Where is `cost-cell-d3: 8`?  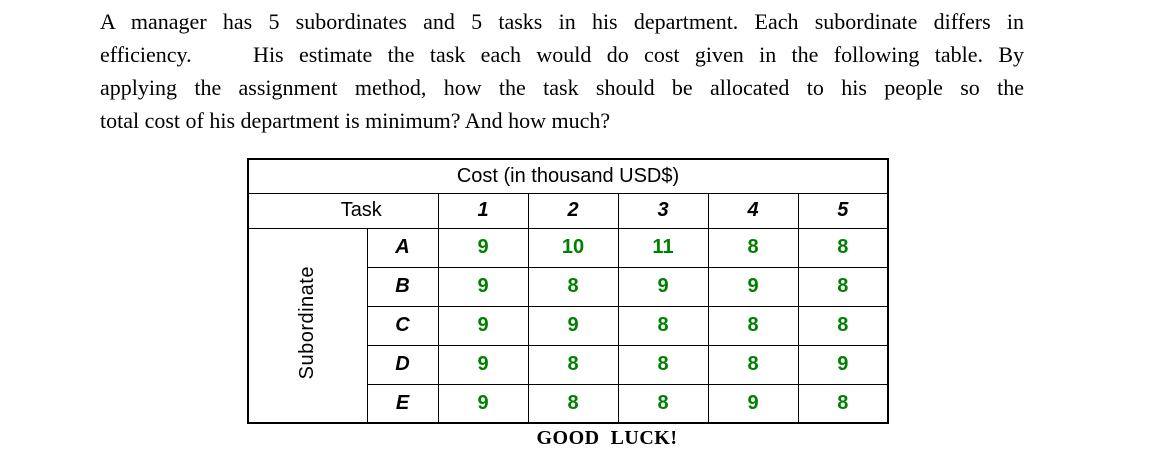 cost-cell-d3: 8 is located at coordinates (663, 364).